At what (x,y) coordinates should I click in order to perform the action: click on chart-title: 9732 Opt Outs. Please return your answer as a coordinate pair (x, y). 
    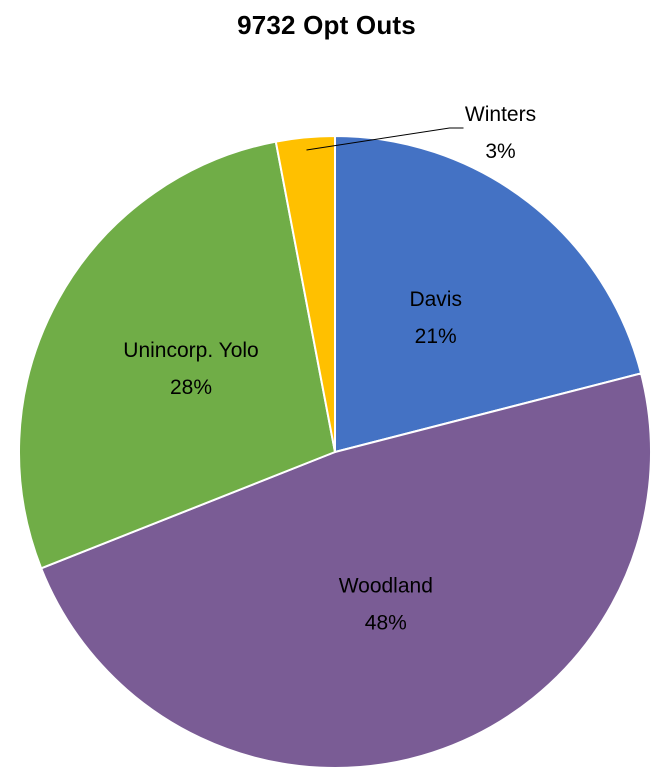
    Looking at the image, I should click on (326, 25).